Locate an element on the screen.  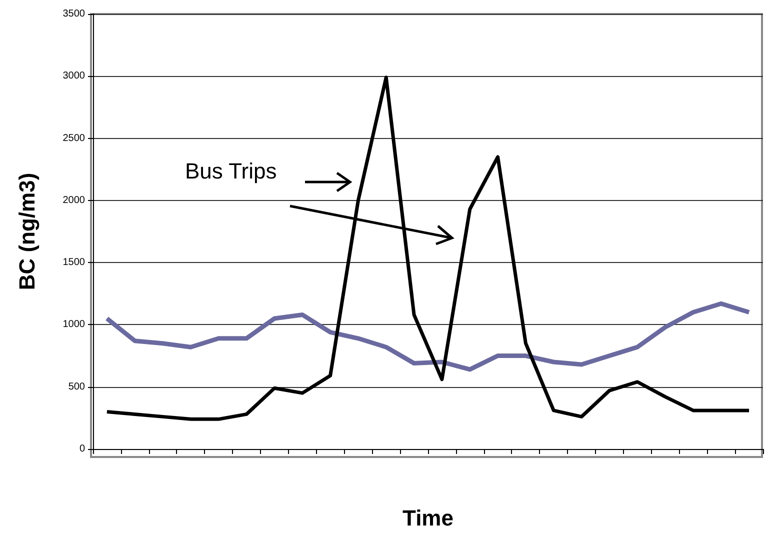
y-axis-title: BC (ng/m3) is located at coordinates (27, 231).